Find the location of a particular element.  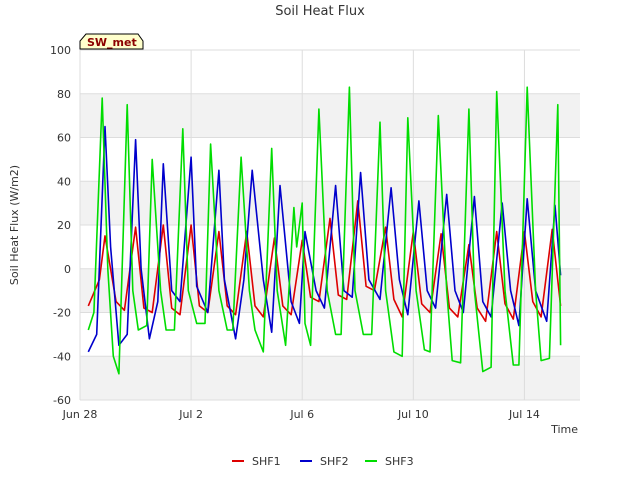

x-tick-label: Jun 28 is located at coordinates (80, 414).